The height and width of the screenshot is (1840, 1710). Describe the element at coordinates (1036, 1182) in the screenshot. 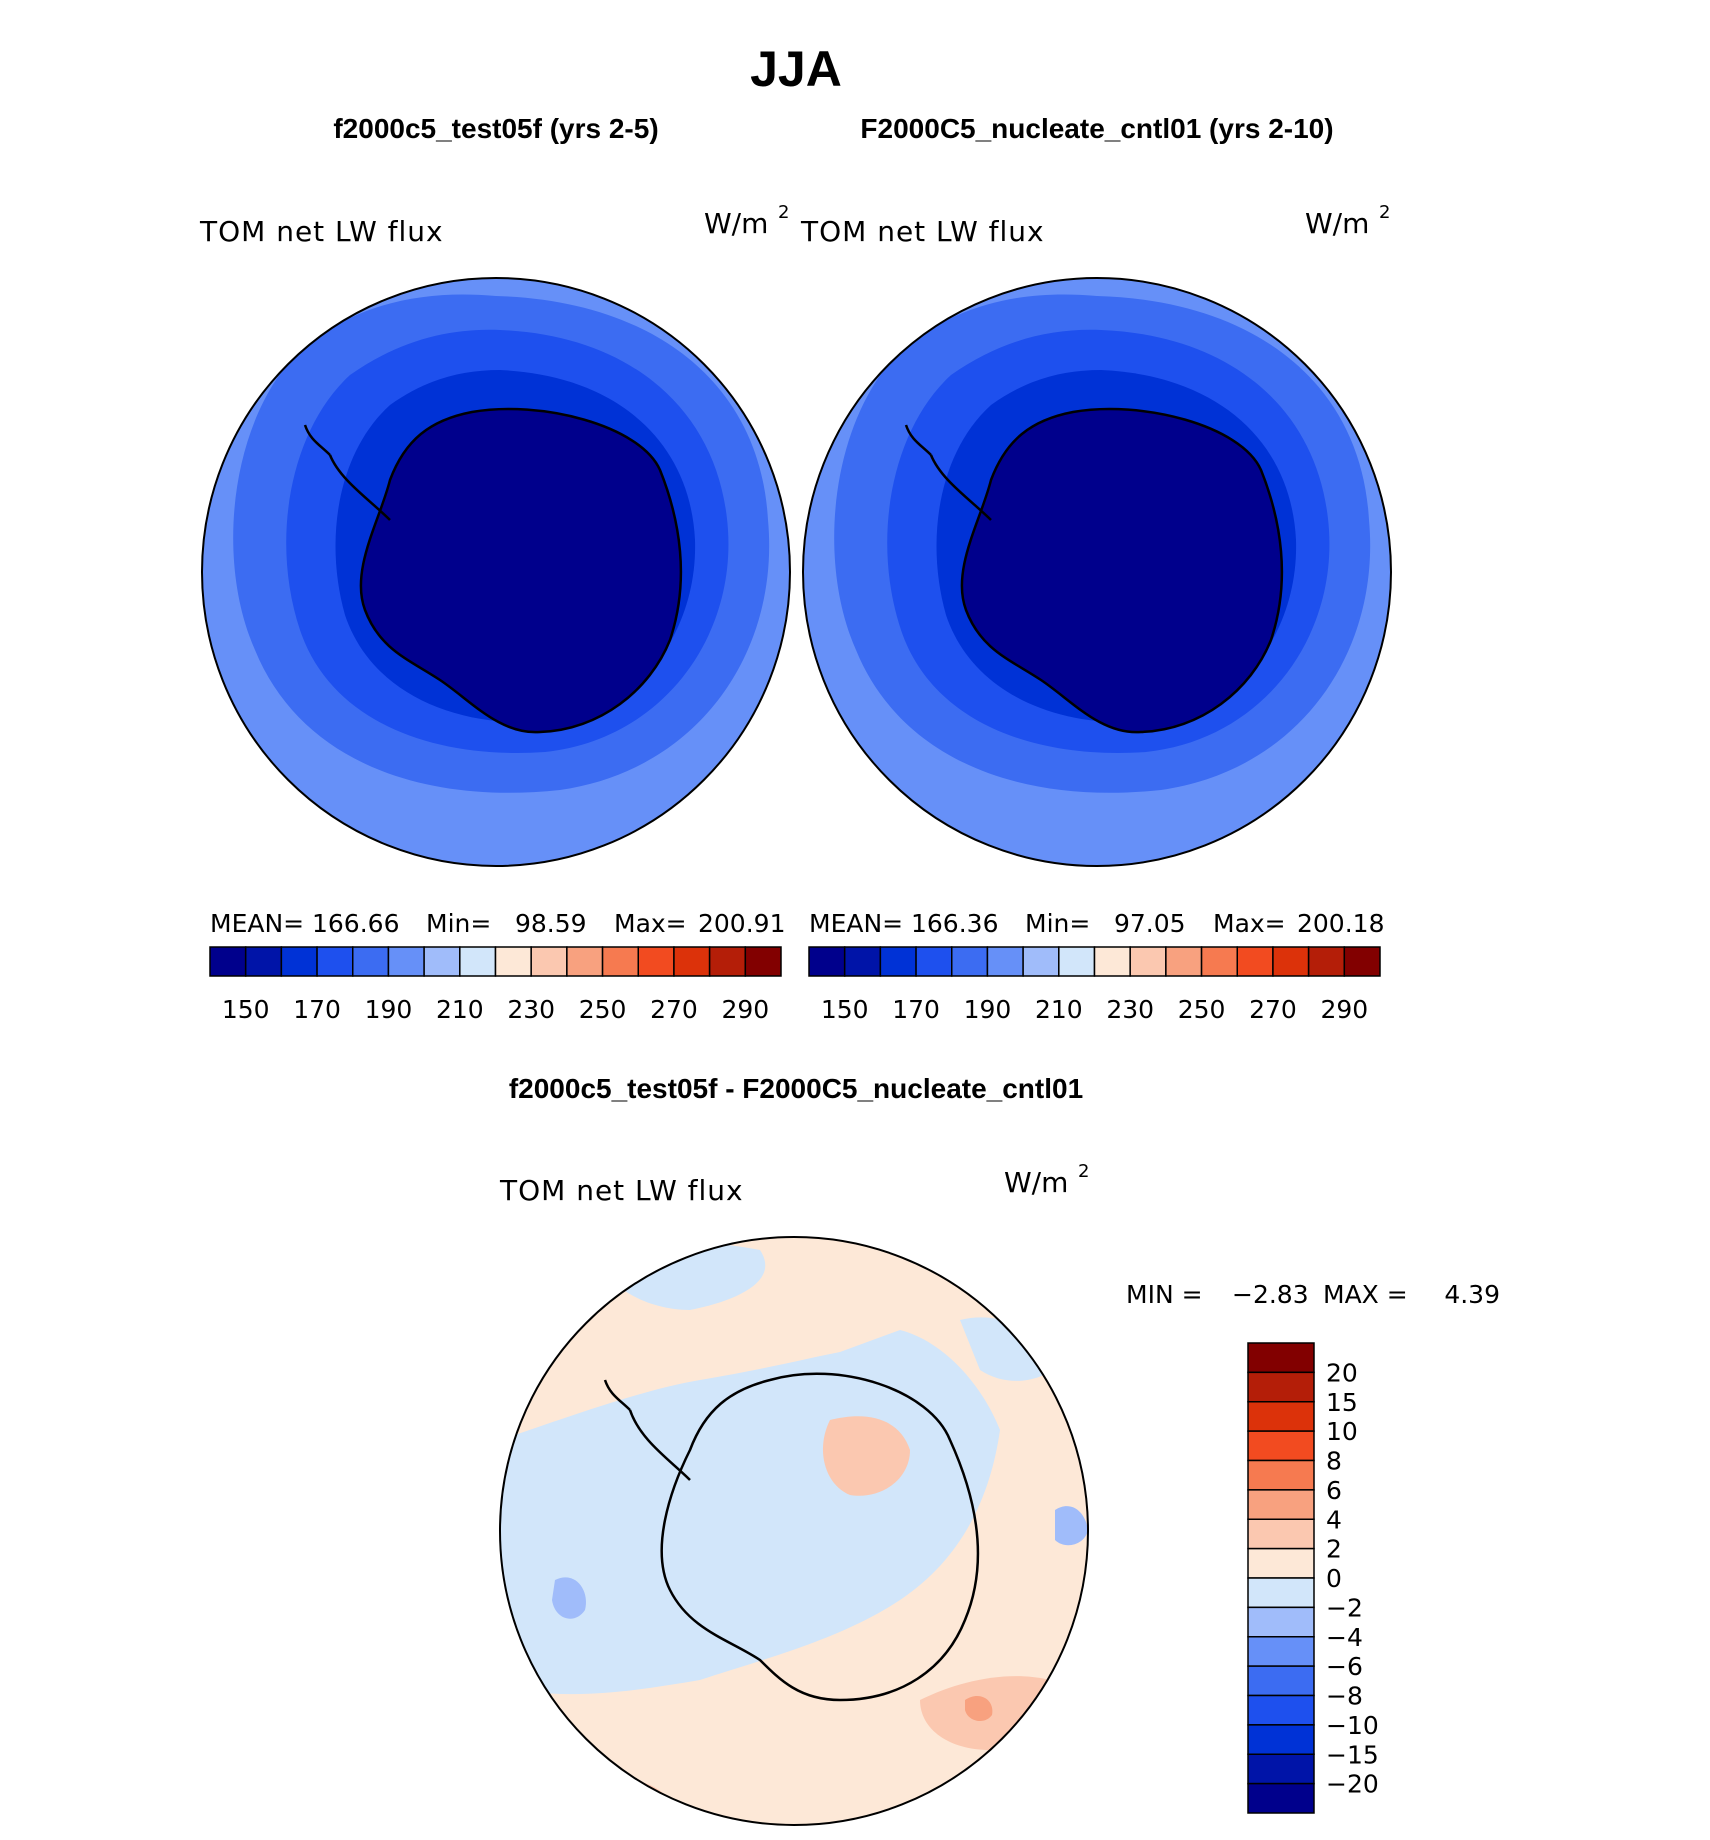

I see `diff-units: W/m` at that location.